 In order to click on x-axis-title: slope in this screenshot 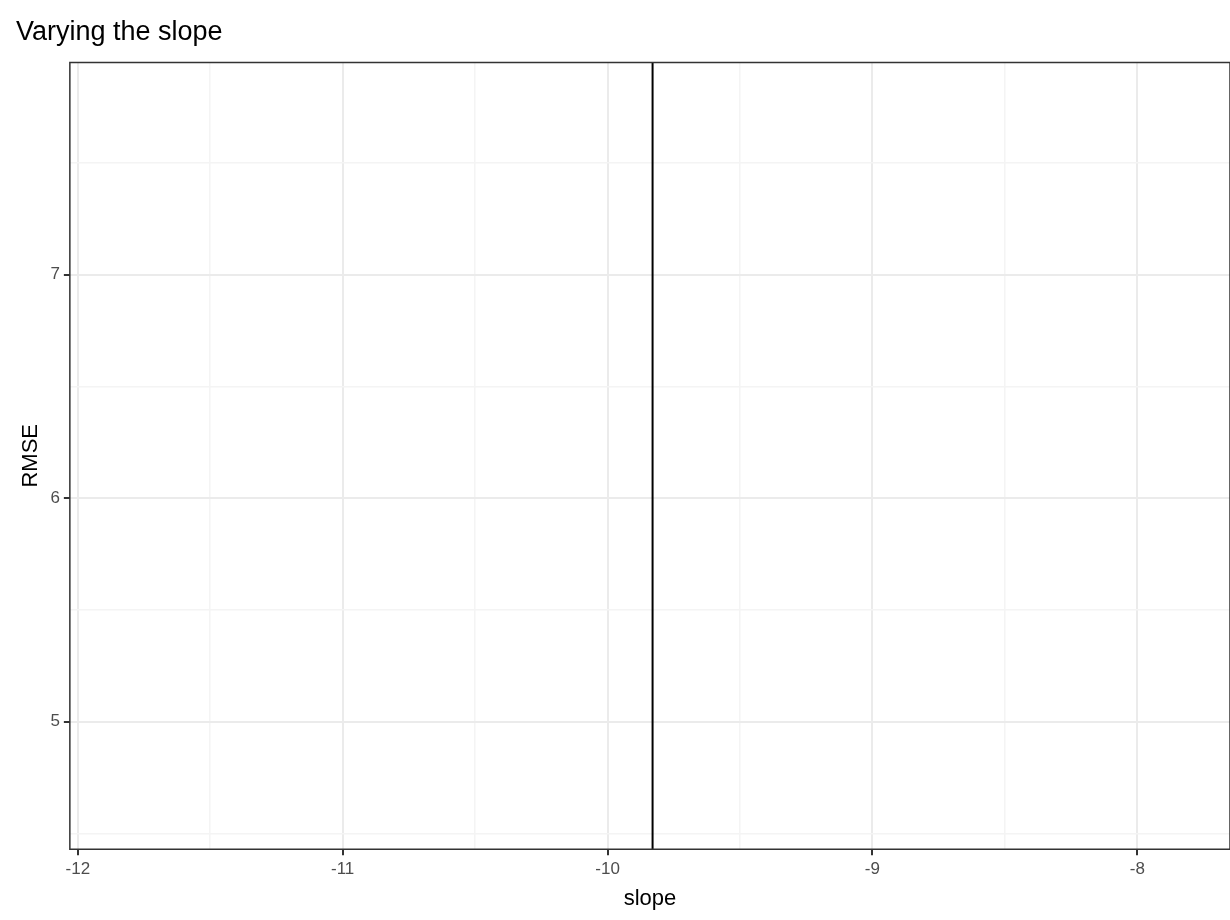, I will do `click(650, 897)`.